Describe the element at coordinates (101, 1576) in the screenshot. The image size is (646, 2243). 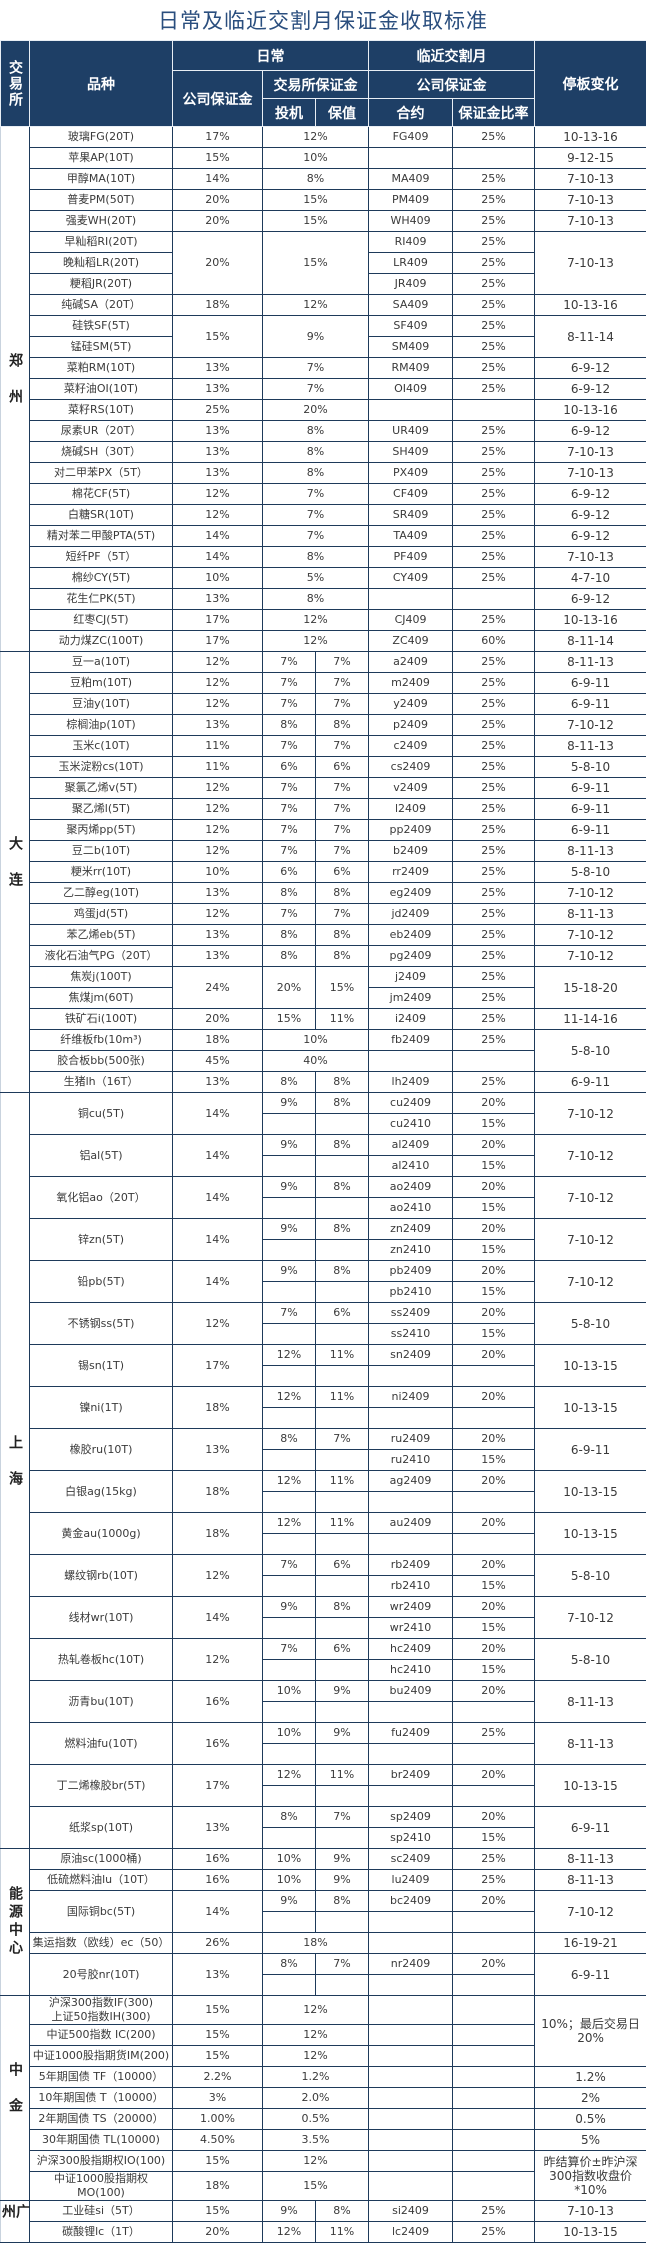
I see `product-name: 螺纹钢rb(10T)` at that location.